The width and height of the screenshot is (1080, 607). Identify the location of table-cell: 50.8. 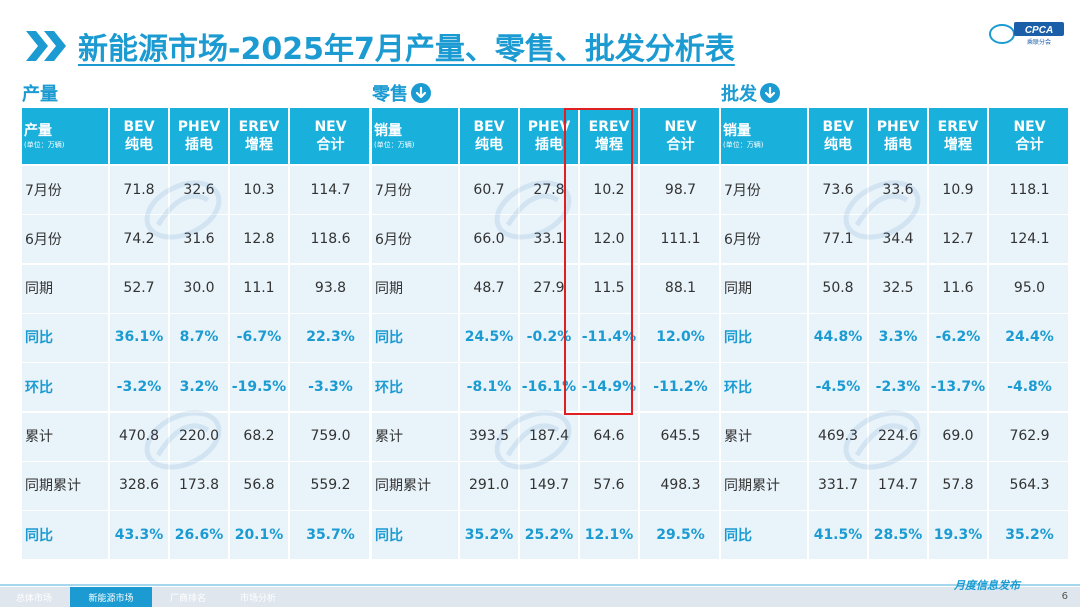
(838, 288).